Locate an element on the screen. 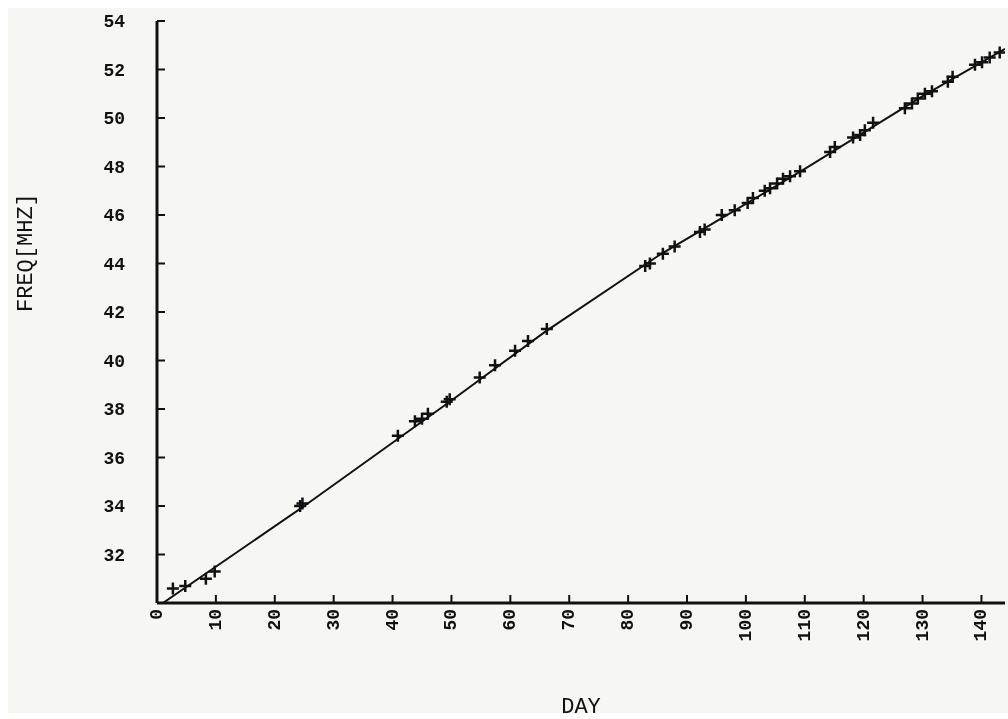 The width and height of the screenshot is (1008, 719). x-tick-label: 130 is located at coordinates (922, 625).